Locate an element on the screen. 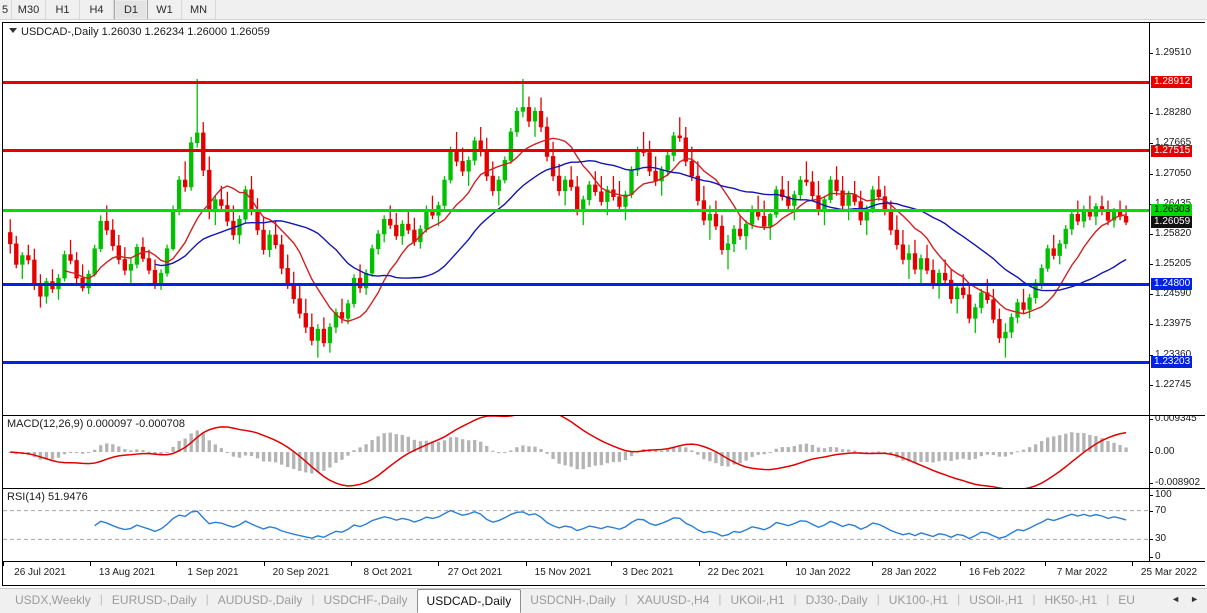 This screenshot has width=1207, height=613. rsi-axis-label: 30 is located at coordinates (1161, 539).